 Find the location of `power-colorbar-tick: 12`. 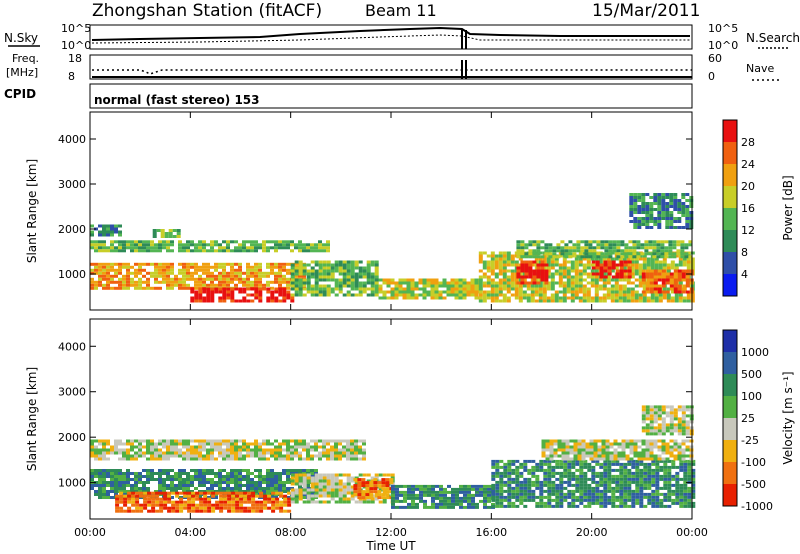

power-colorbar-tick: 12 is located at coordinates (748, 230).